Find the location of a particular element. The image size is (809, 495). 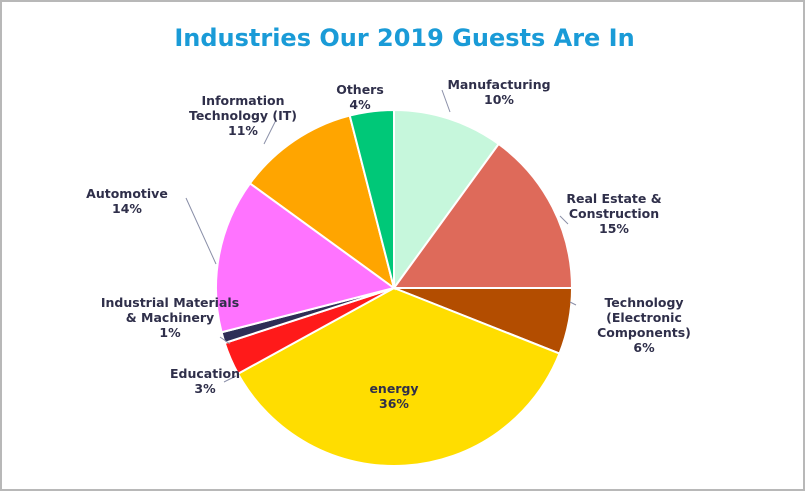

slice-label: Real Estate & Construction 15% is located at coordinates (613, 213).